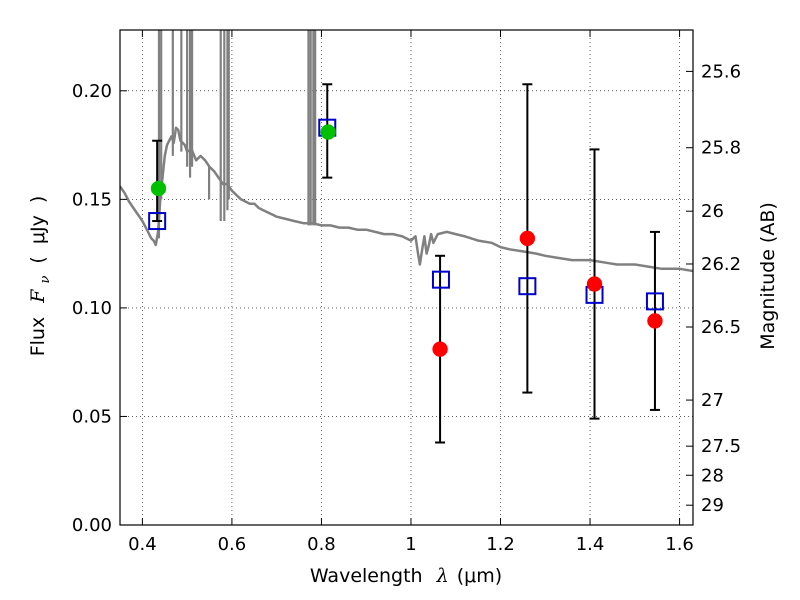 The image size is (800, 600). I want to click on y-axis-ticks: 0.00 0.05 0.10 0.15 0.20, so click(99, 308).